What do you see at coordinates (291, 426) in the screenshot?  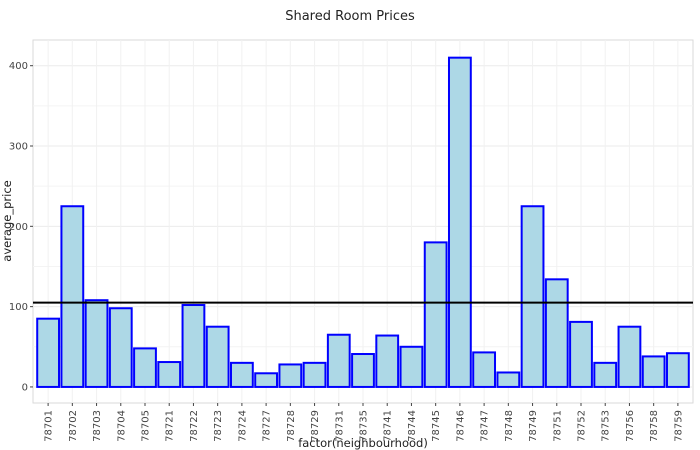 I see `x-tick-label: 78728` at bounding box center [291, 426].